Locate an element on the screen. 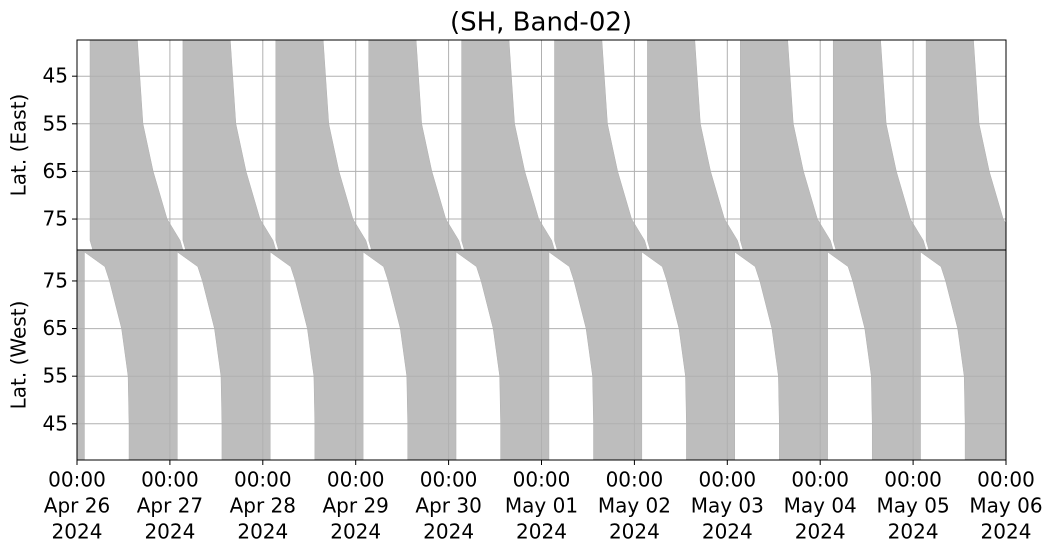 The width and height of the screenshot is (1057, 556). x-tick-label: Apr 28 is located at coordinates (263, 506).